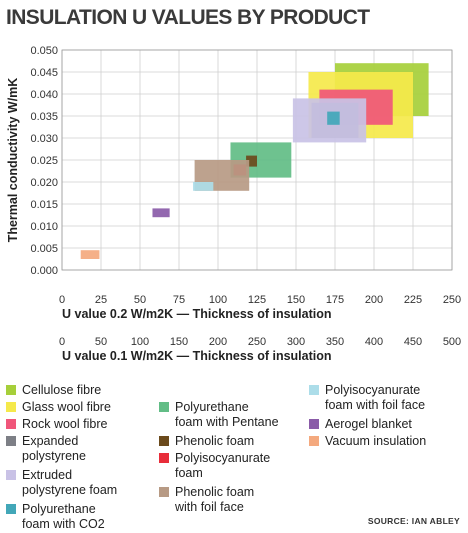  I want to click on y-tick-label: 0.045, so click(44, 73).